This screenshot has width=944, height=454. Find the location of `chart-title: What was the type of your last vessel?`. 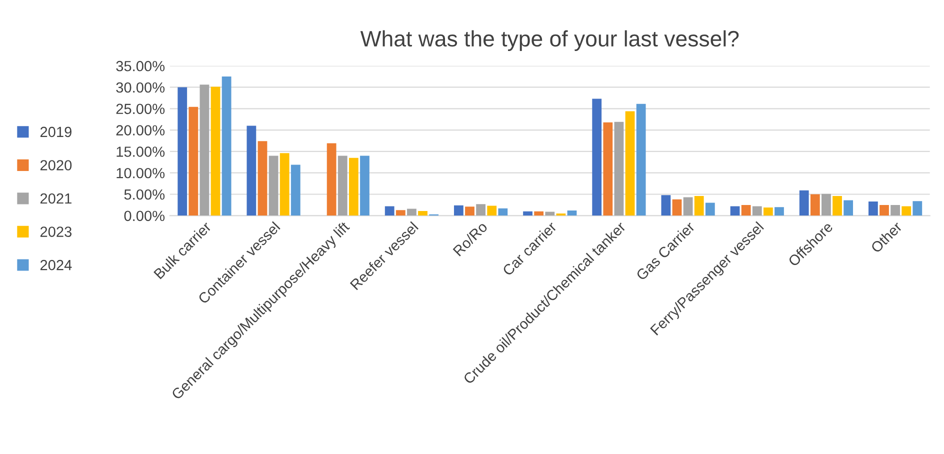

chart-title: What was the type of your last vessel? is located at coordinates (549, 40).